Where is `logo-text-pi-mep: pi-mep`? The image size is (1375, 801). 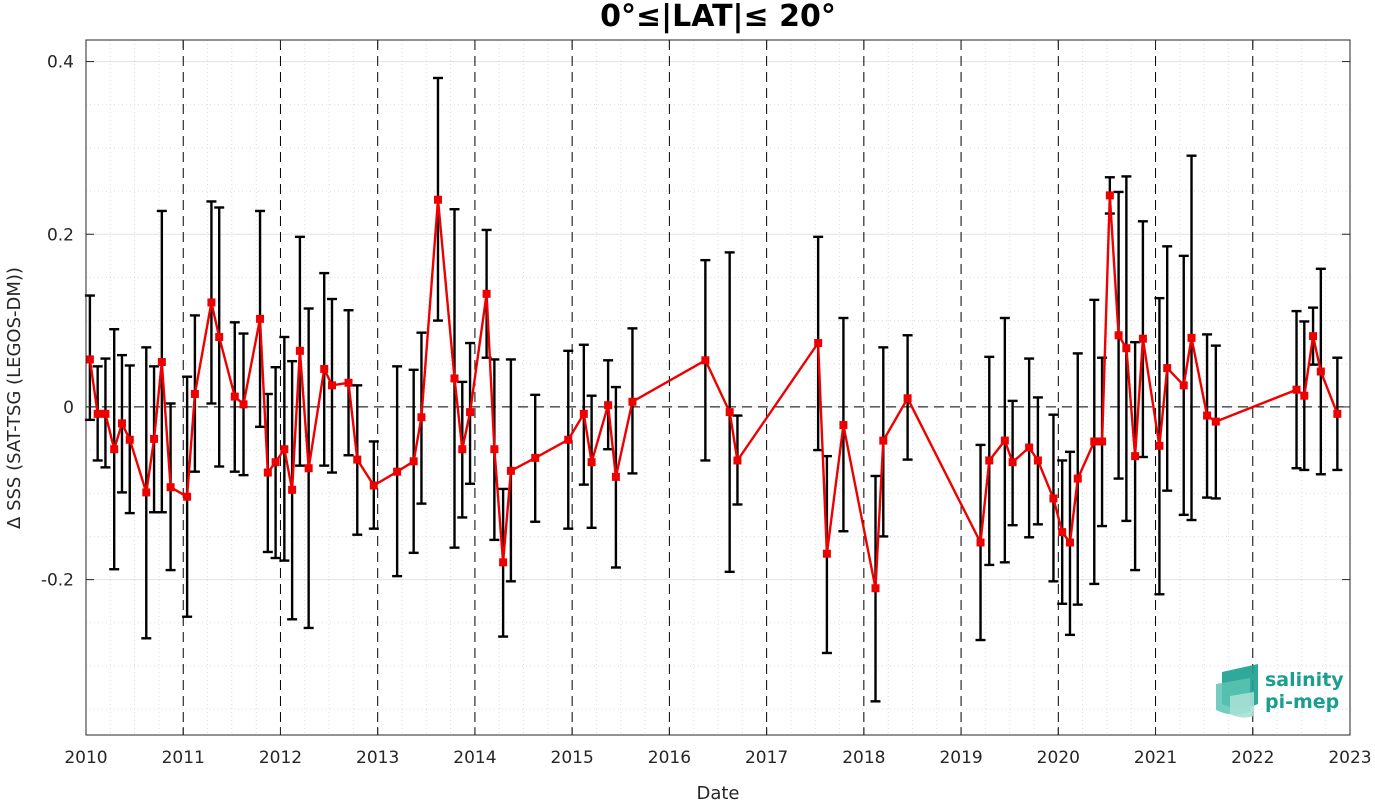
logo-text-pi-mep: pi-mep is located at coordinates (1302, 702).